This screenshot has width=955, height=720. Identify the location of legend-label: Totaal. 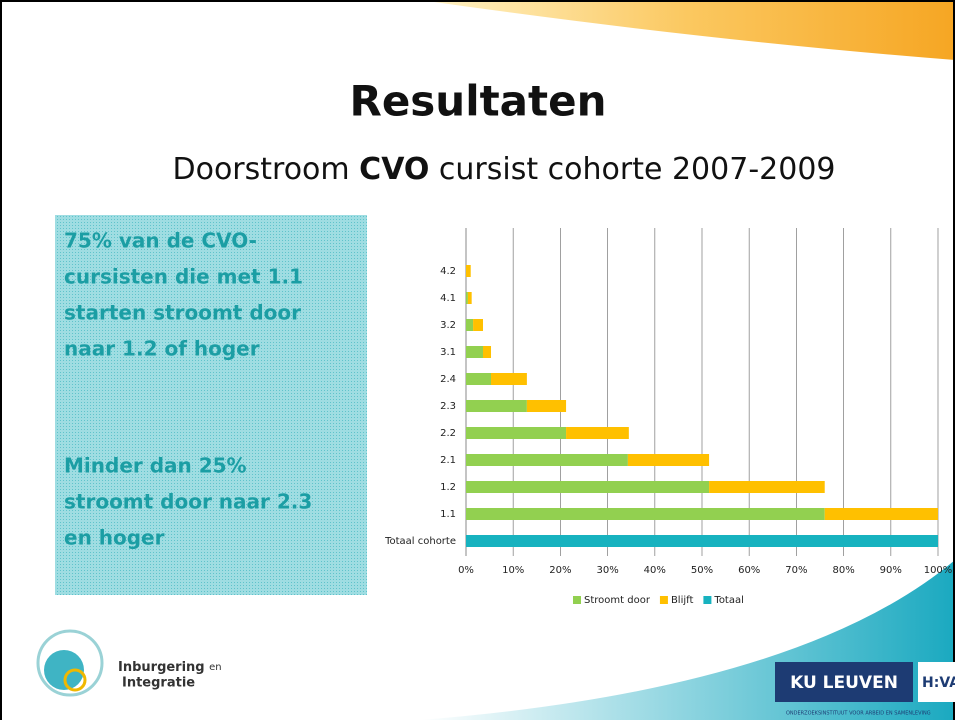
(728, 600).